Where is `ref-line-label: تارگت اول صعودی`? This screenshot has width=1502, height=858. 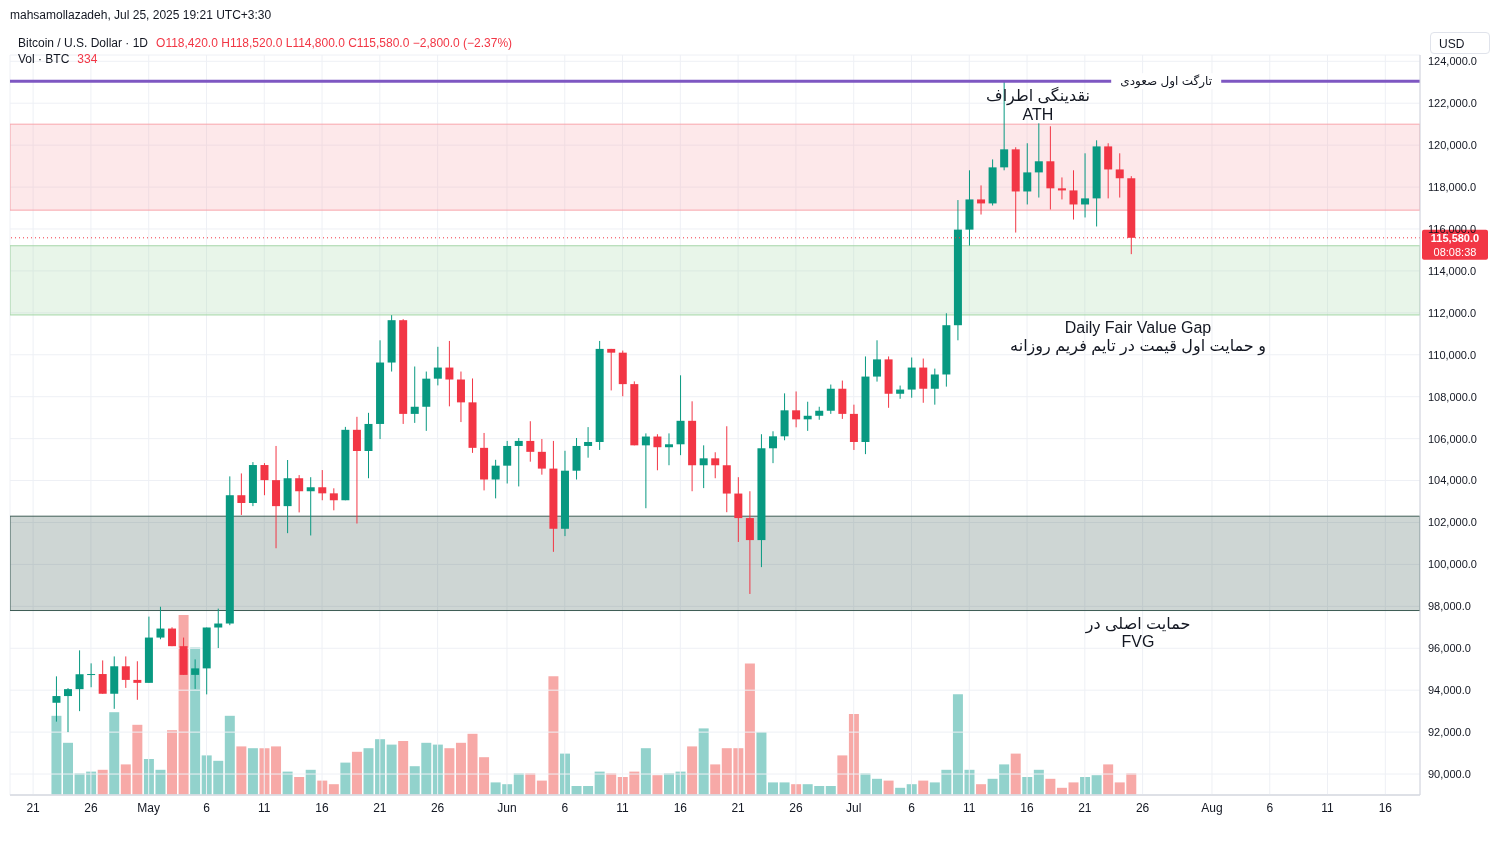 ref-line-label: تارگت اول صعودی is located at coordinates (1166, 82).